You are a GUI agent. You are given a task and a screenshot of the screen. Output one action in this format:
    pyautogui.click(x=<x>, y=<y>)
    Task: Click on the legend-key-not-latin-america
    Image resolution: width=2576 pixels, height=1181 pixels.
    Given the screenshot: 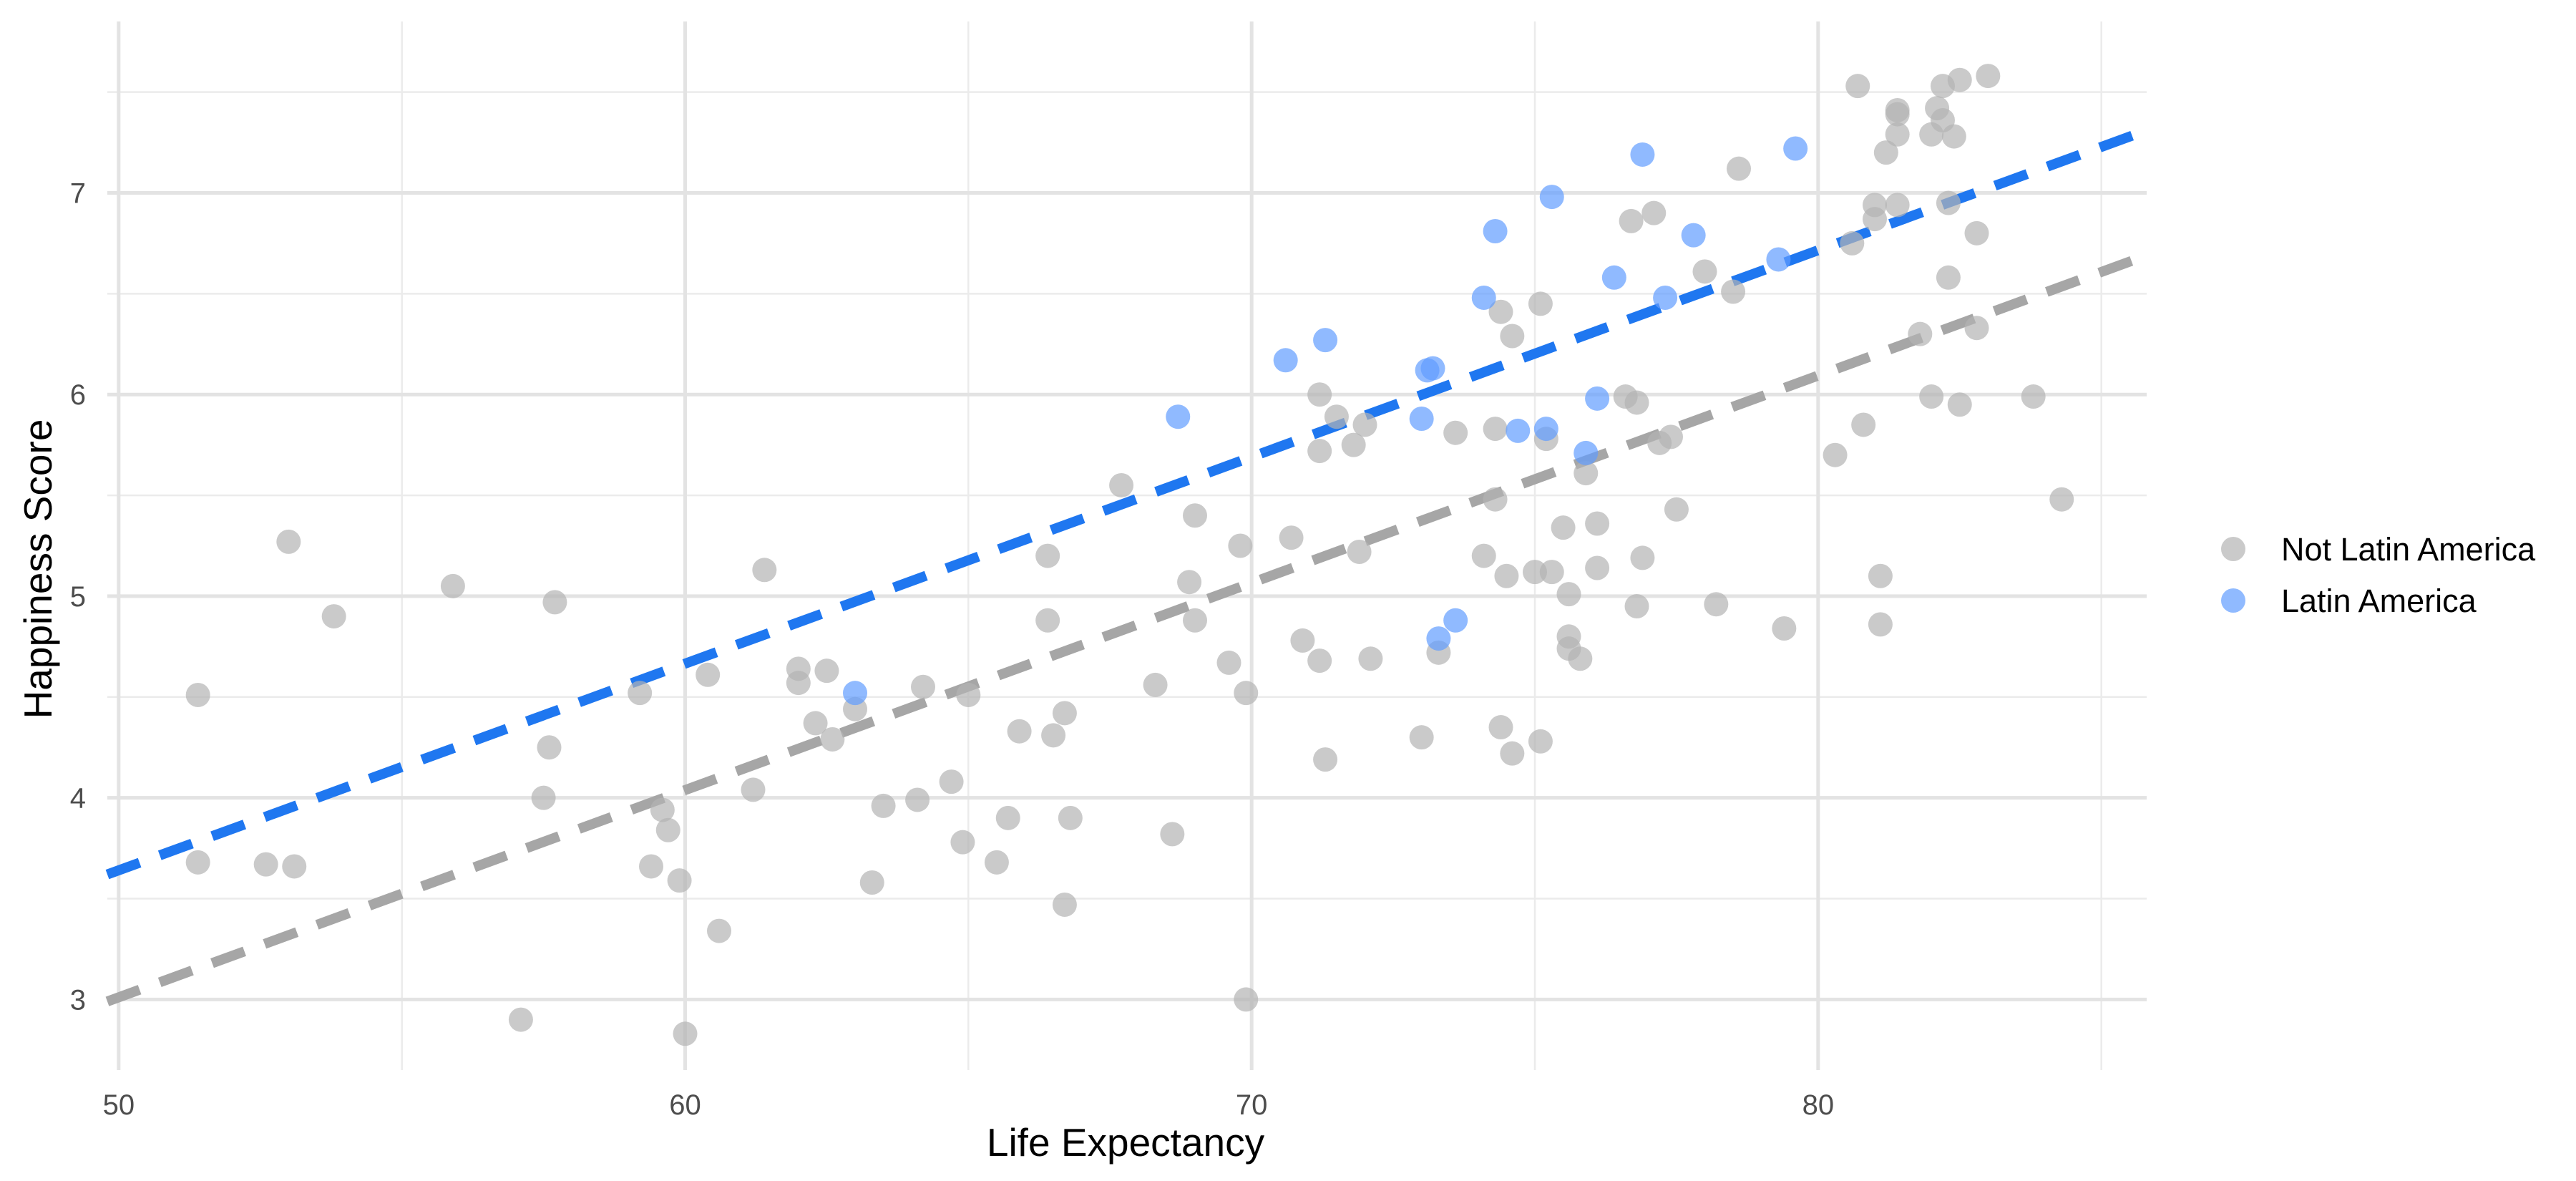 What is the action you would take?
    pyautogui.click(x=2233, y=549)
    